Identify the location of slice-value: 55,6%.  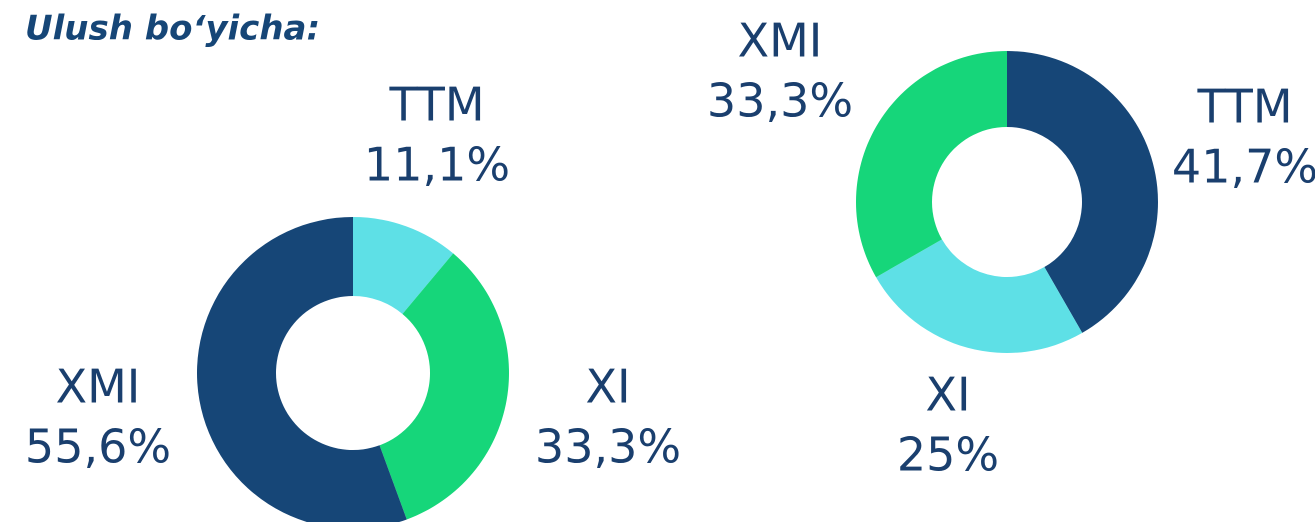
(98, 447).